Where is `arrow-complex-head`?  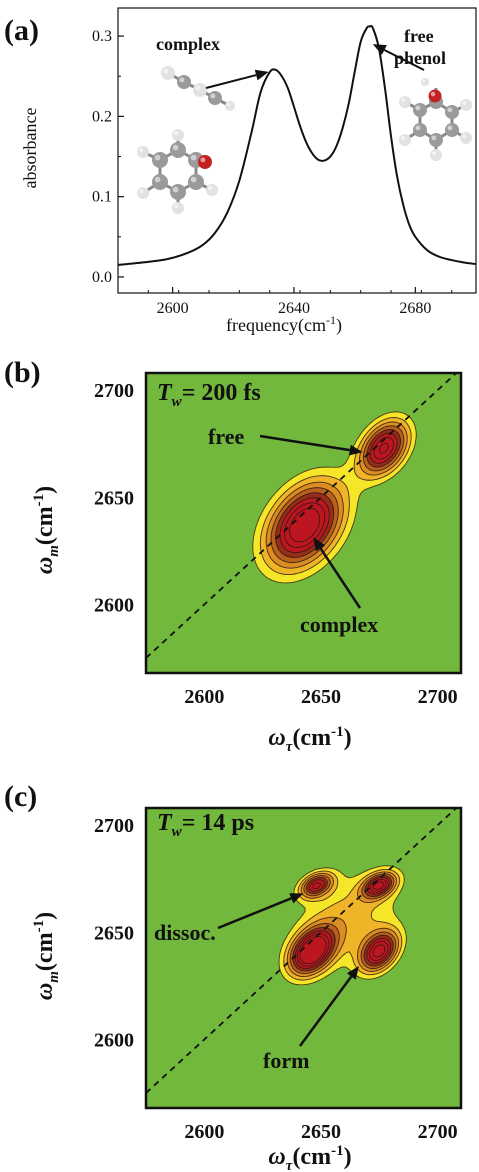 arrow-complex-head is located at coordinates (261, 75).